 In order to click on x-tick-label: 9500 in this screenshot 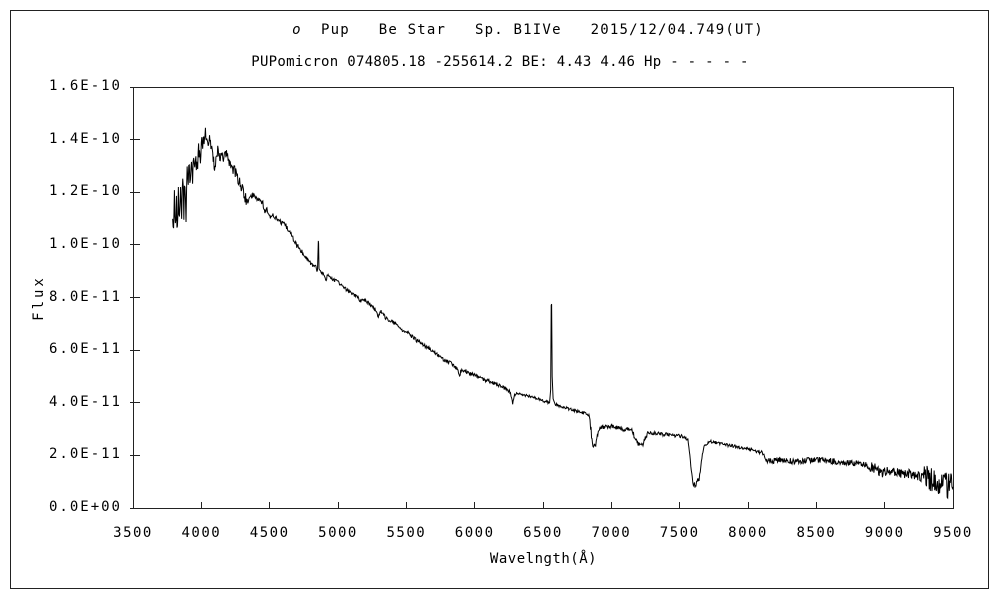, I will do `click(953, 533)`.